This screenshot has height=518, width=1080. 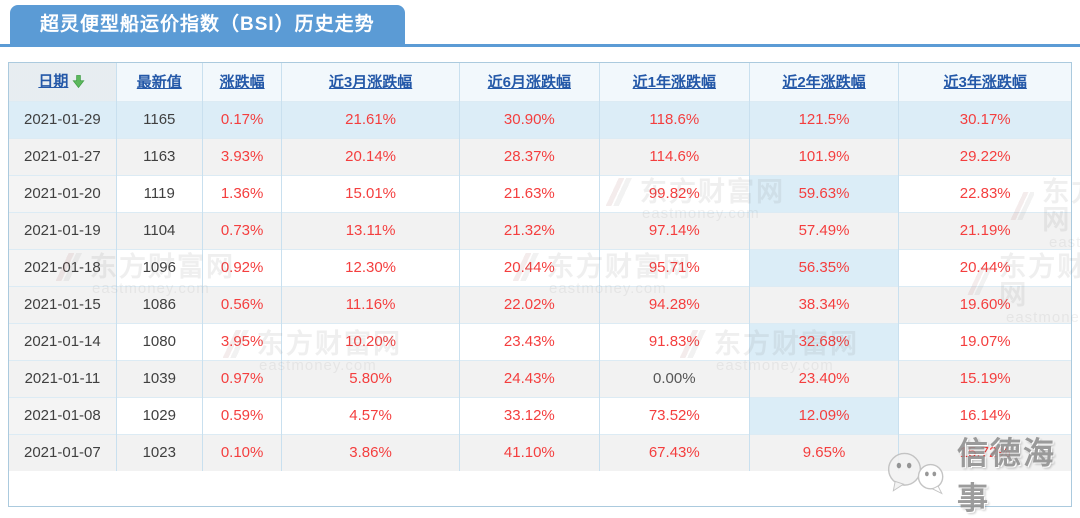 I want to click on column-header-4: 近6月涨跌幅, so click(x=529, y=82).